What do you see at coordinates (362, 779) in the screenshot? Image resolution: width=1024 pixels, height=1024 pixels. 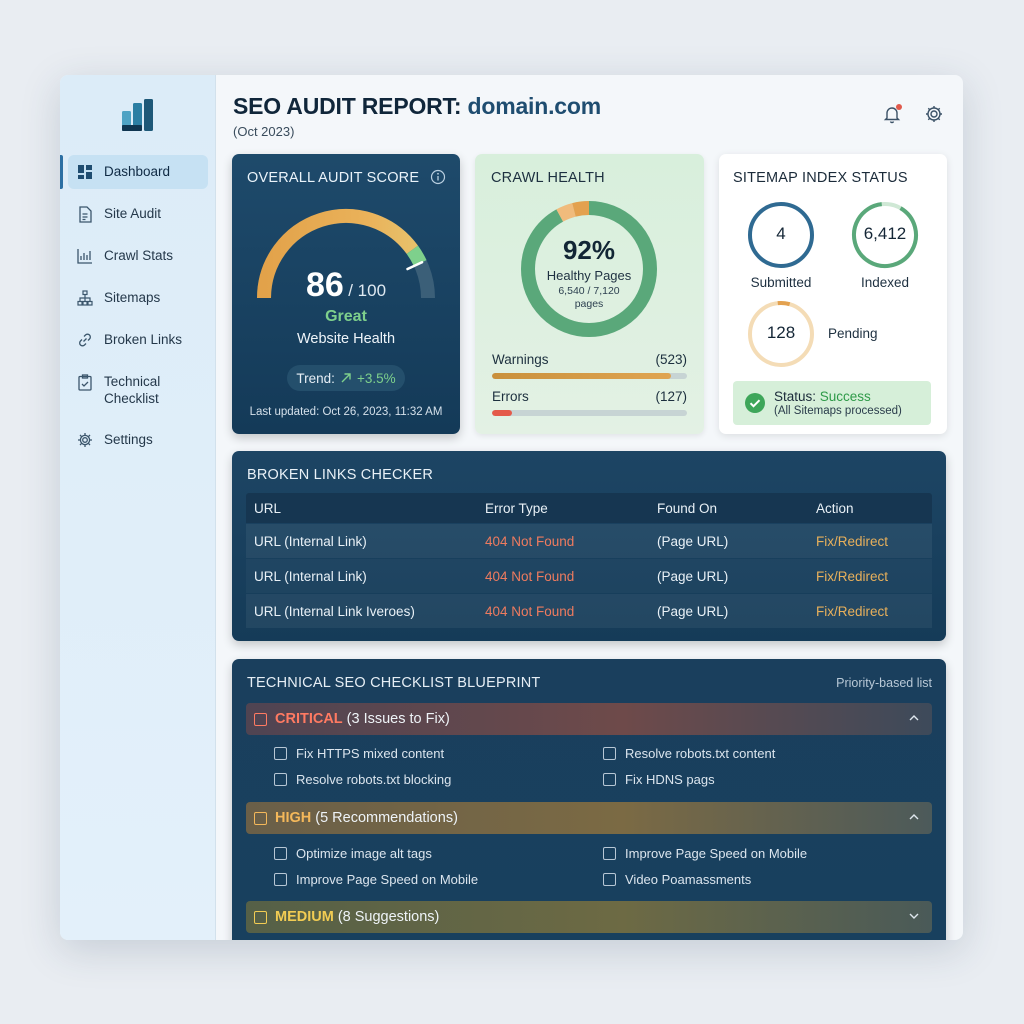 I see `checklist-item: Resolve robots.txt blocking` at bounding box center [362, 779].